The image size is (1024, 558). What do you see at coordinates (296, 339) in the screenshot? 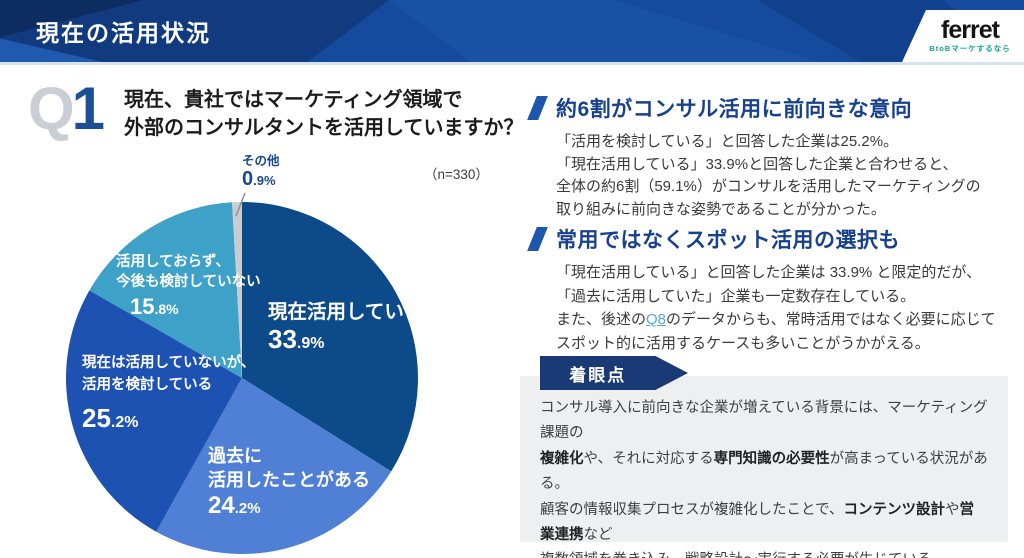
I see `pie-label-percent: 33.9%` at bounding box center [296, 339].